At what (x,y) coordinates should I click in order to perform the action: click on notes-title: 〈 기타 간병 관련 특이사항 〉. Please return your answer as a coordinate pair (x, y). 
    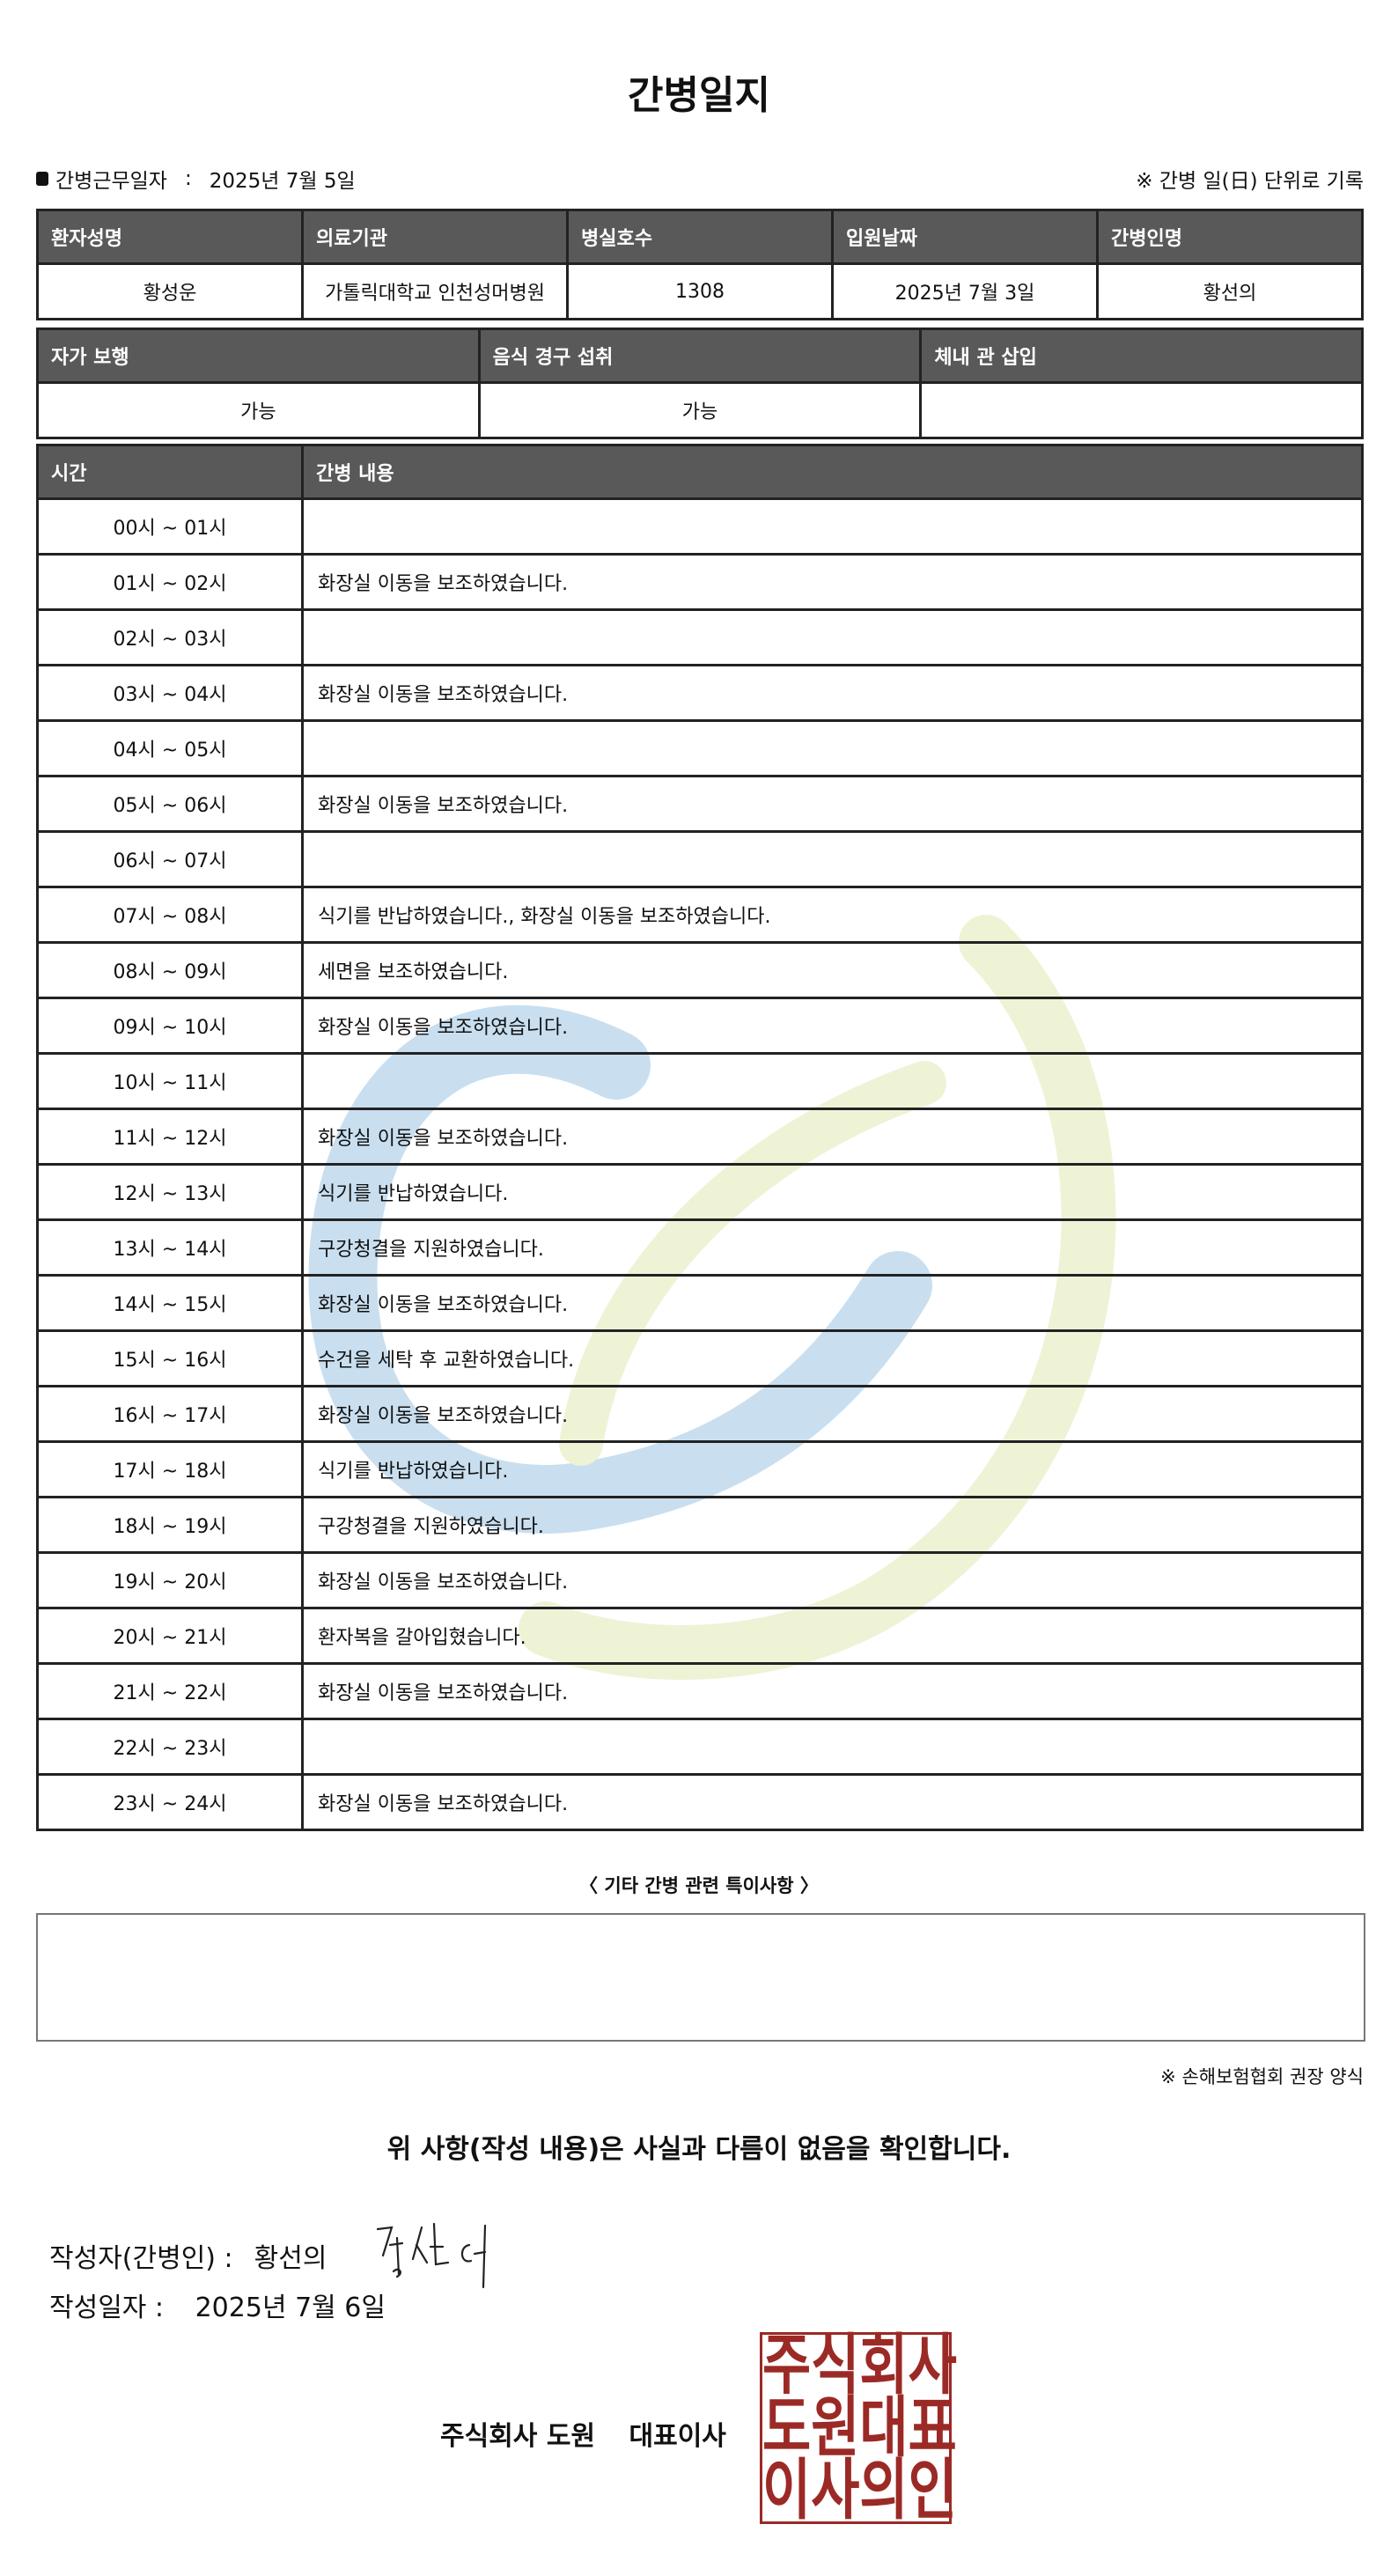
    Looking at the image, I should click on (699, 1886).